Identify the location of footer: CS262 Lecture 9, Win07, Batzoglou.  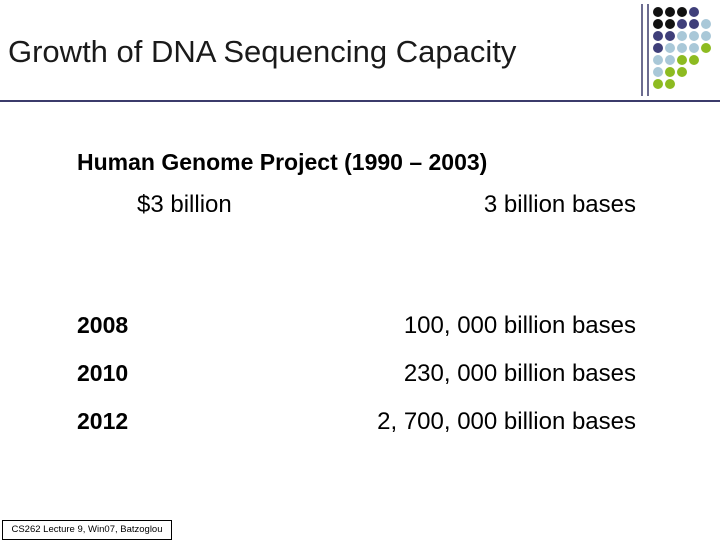
(87, 530).